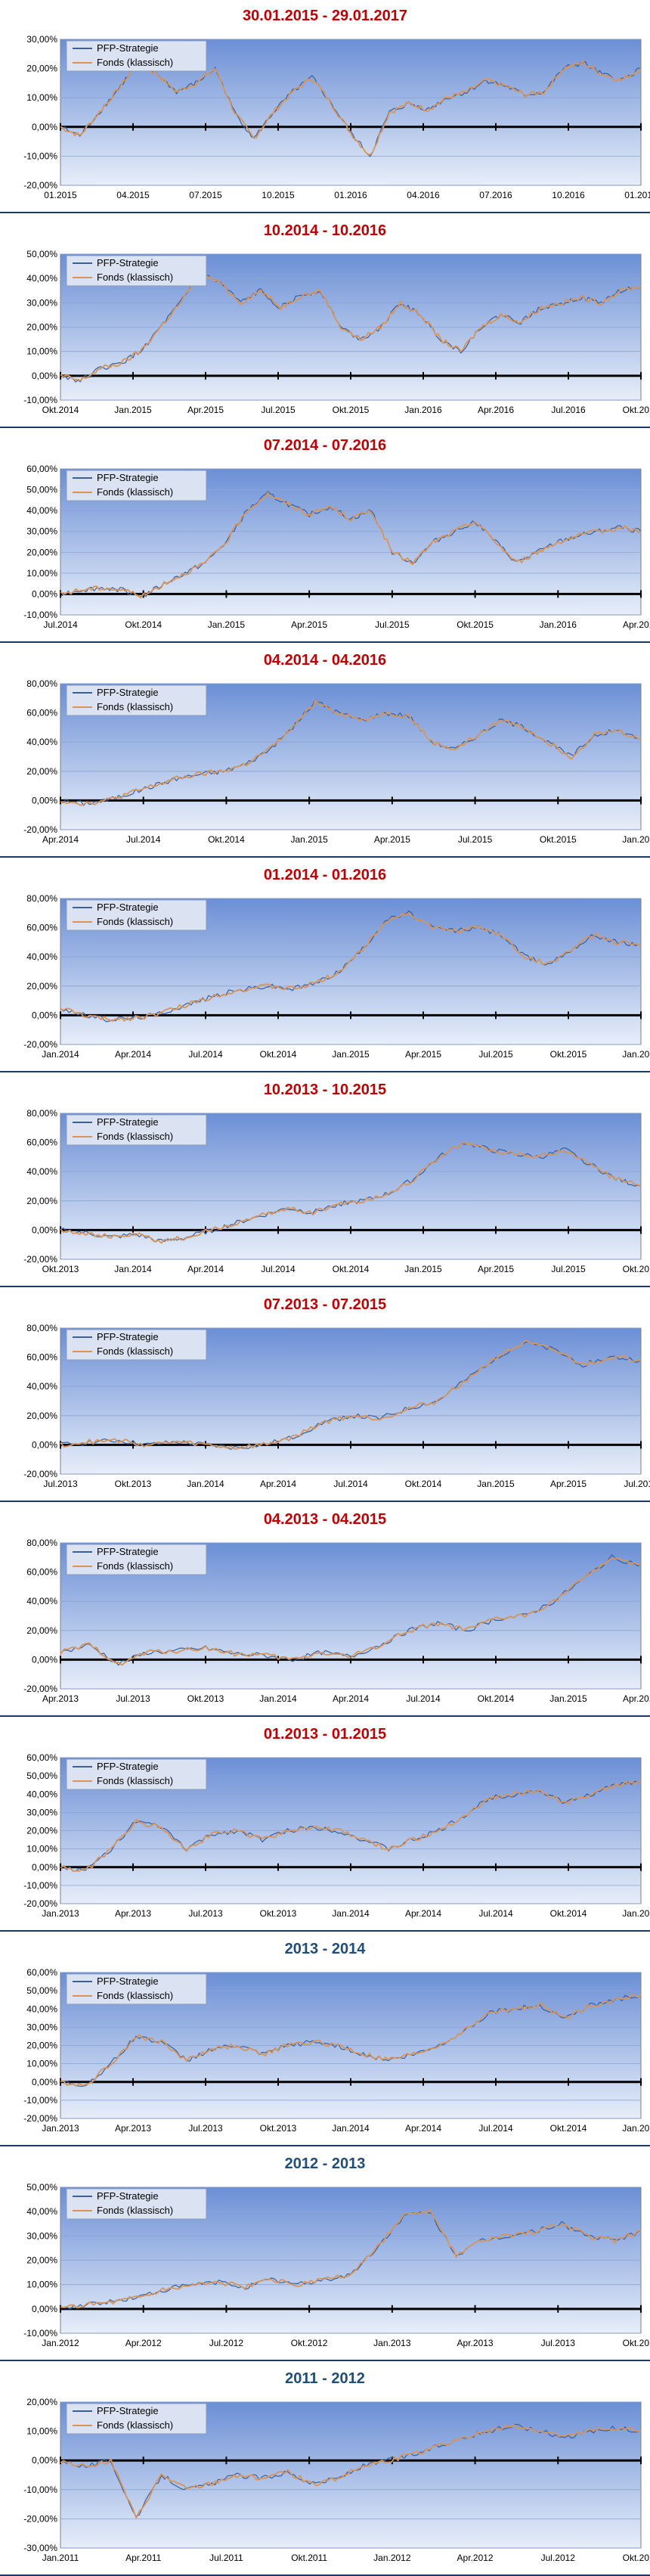 Image resolution: width=650 pixels, height=2576 pixels. What do you see at coordinates (423, 195) in the screenshot?
I see `x-tick-label: 04.2016` at bounding box center [423, 195].